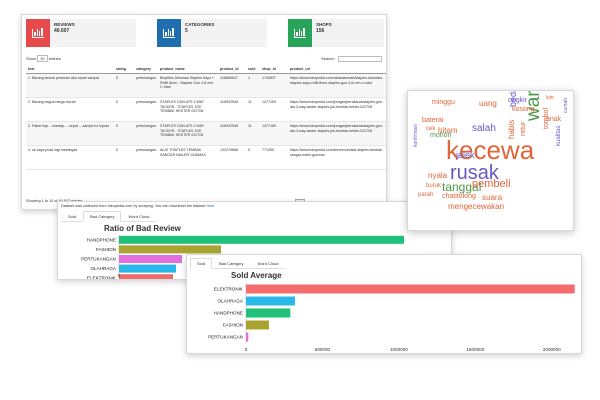 The height and width of the screenshot is (400, 600). I want to click on dataset-download-link: here, so click(210, 206).